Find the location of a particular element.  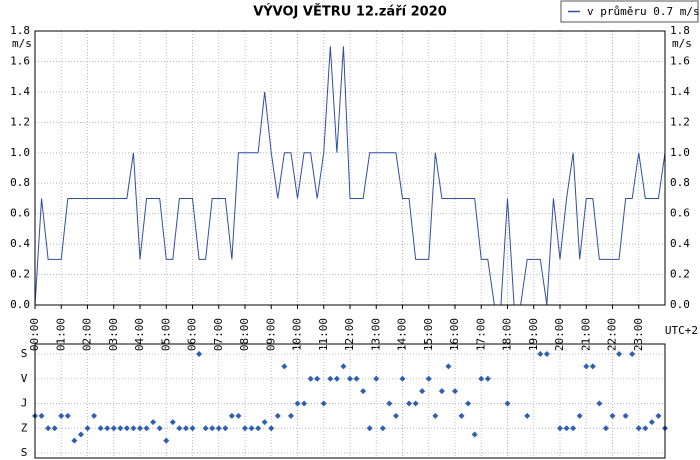

y-tick-label-right: 0.2 is located at coordinates (680, 274).